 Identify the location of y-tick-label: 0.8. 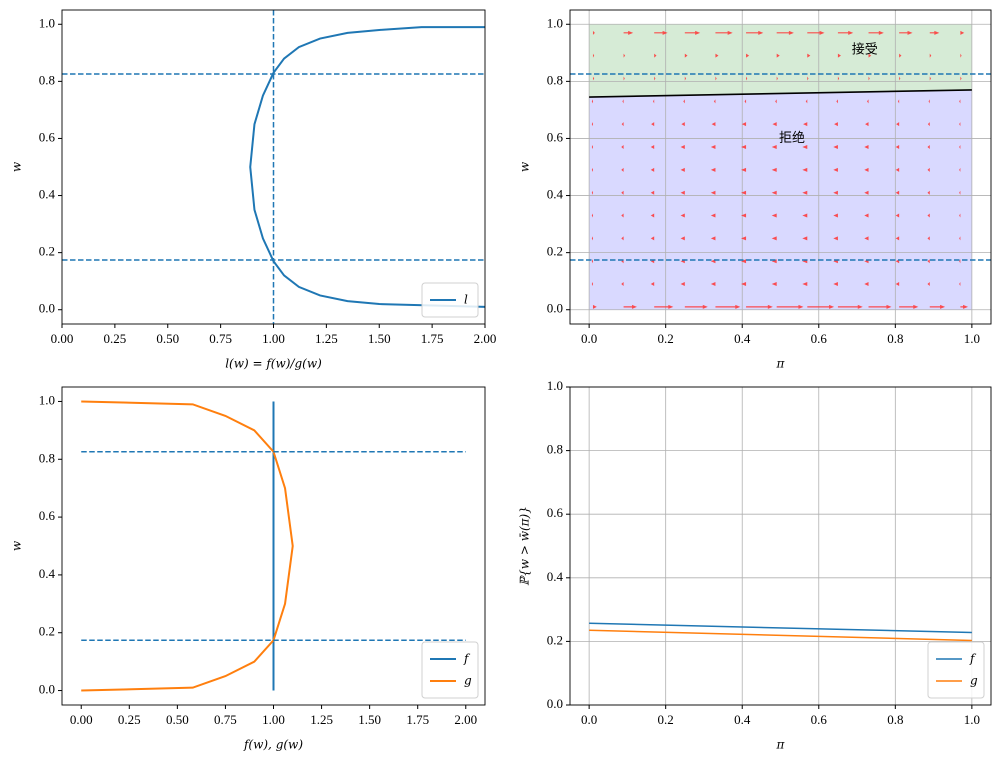
(555, 79).